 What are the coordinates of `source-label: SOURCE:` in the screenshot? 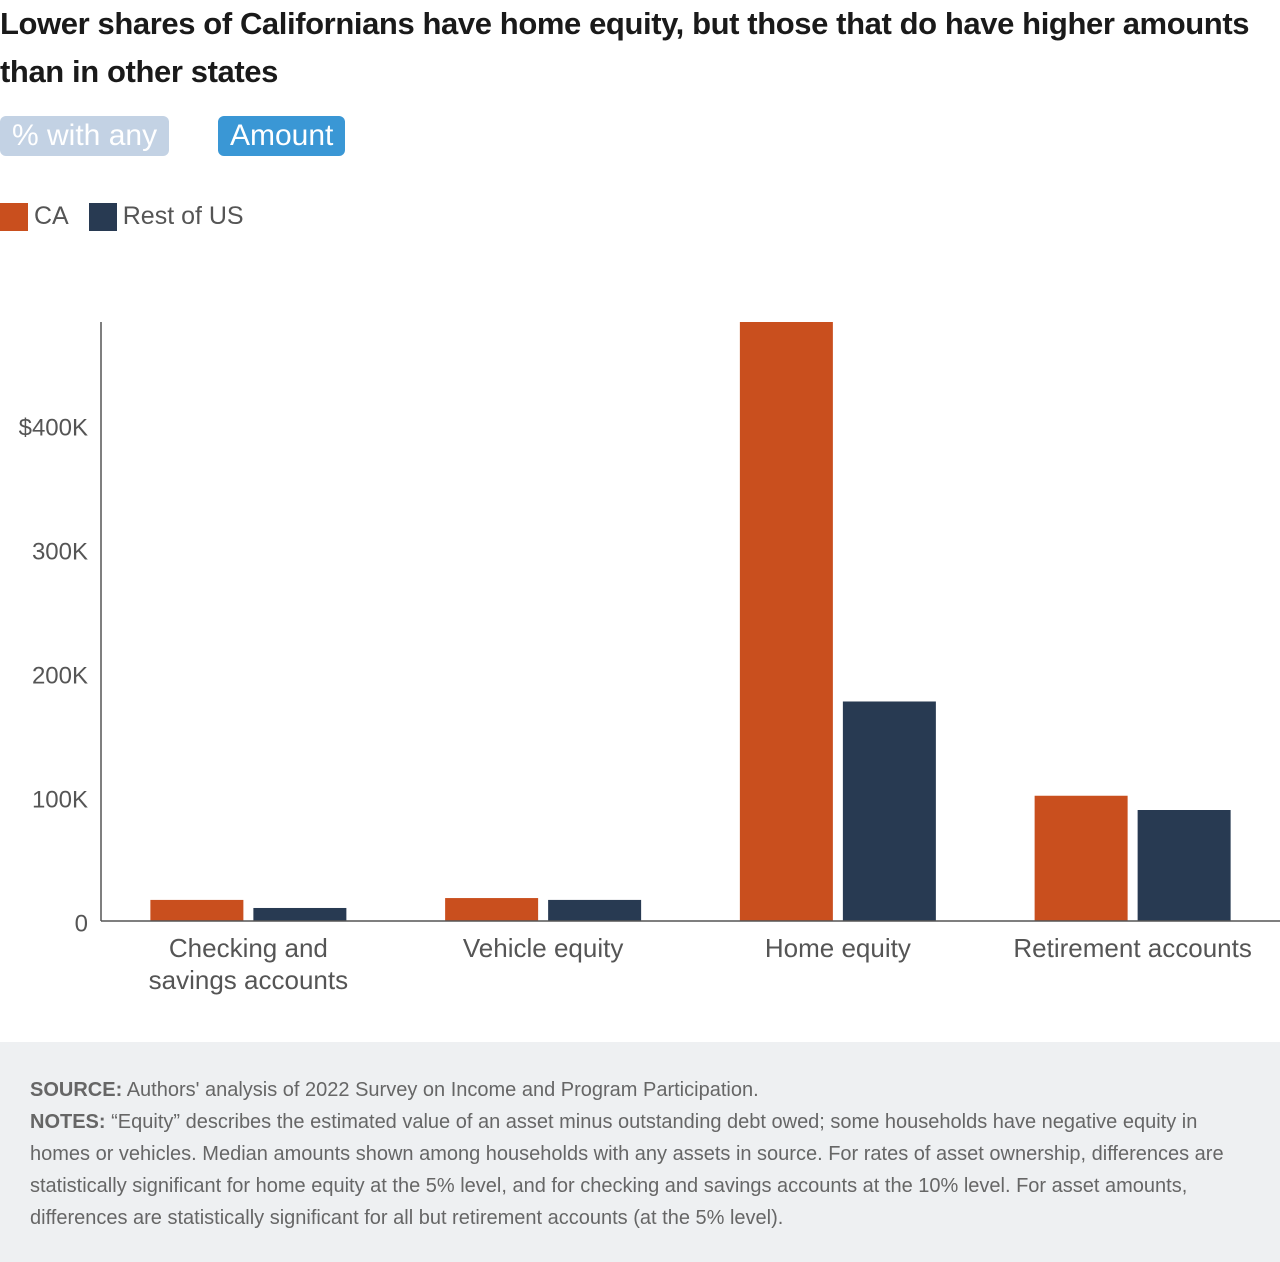 It's located at (76, 1090).